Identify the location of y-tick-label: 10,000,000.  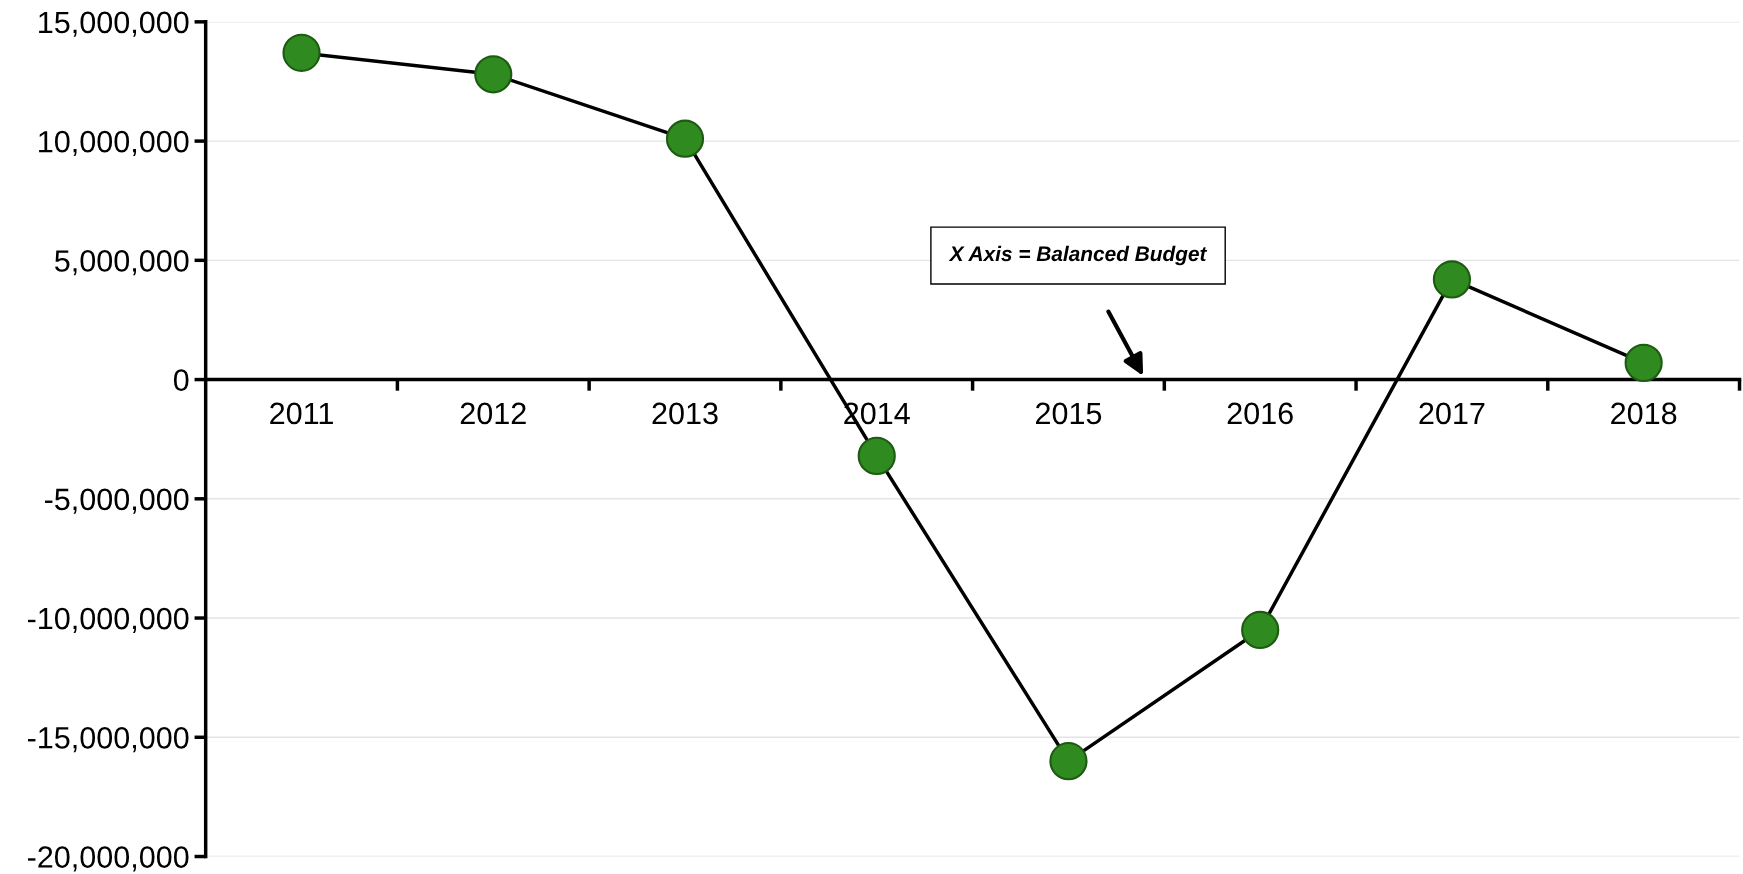
(114, 143).